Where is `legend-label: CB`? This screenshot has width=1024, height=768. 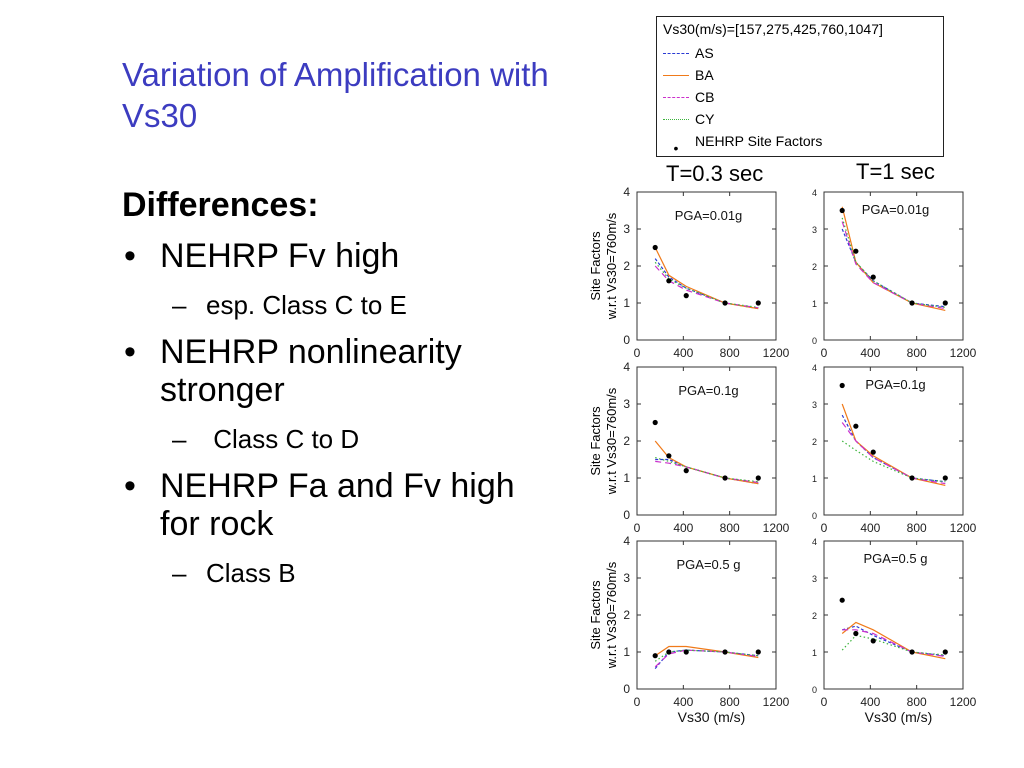
legend-label: CB is located at coordinates (705, 97).